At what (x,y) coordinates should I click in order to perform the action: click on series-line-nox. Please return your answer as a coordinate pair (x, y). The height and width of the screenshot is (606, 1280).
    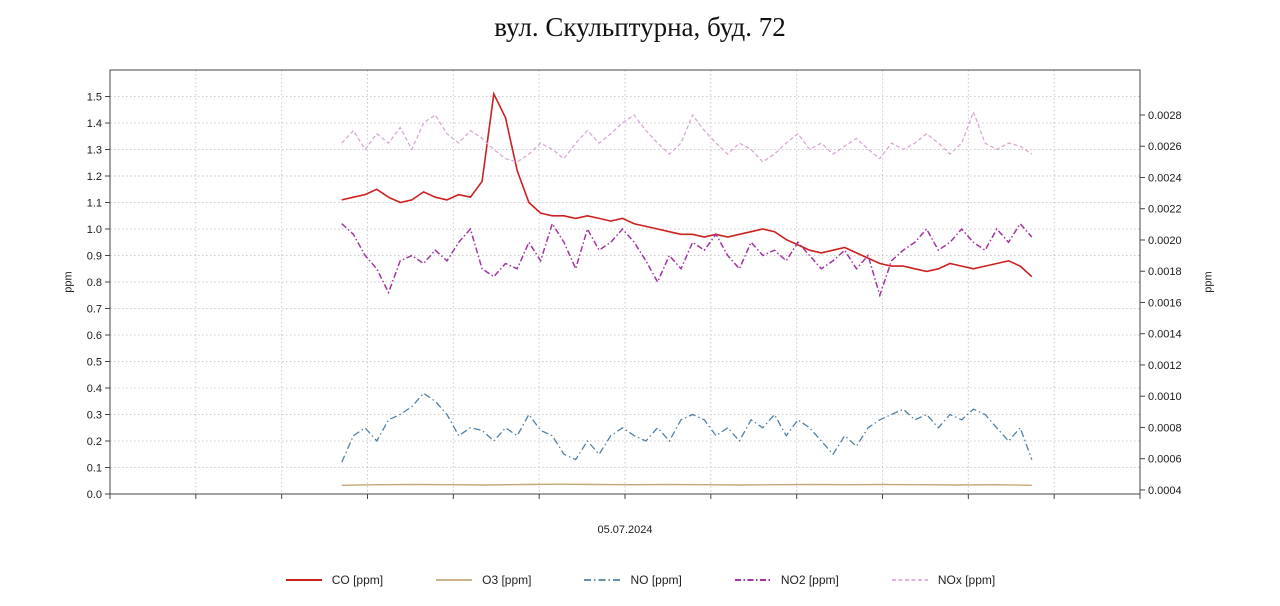
    Looking at the image, I should click on (687, 136).